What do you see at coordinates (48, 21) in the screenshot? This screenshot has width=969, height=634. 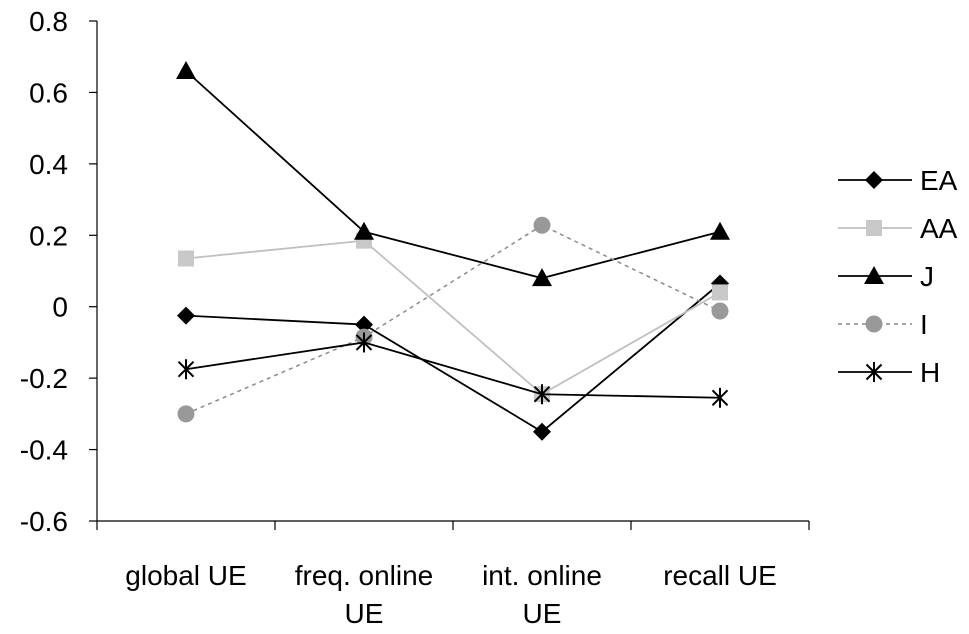 I see `y-tick-label: 0.8` at bounding box center [48, 21].